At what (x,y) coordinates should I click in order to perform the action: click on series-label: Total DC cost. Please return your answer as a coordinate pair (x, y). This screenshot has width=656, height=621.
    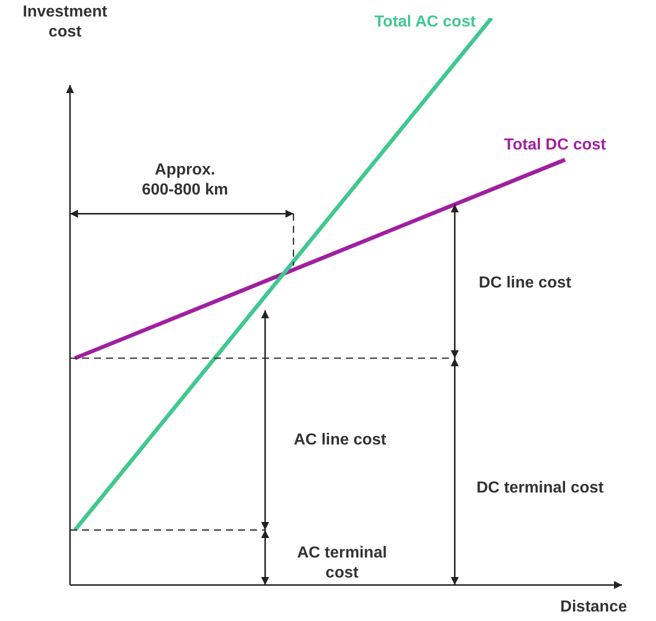
    Looking at the image, I should click on (555, 145).